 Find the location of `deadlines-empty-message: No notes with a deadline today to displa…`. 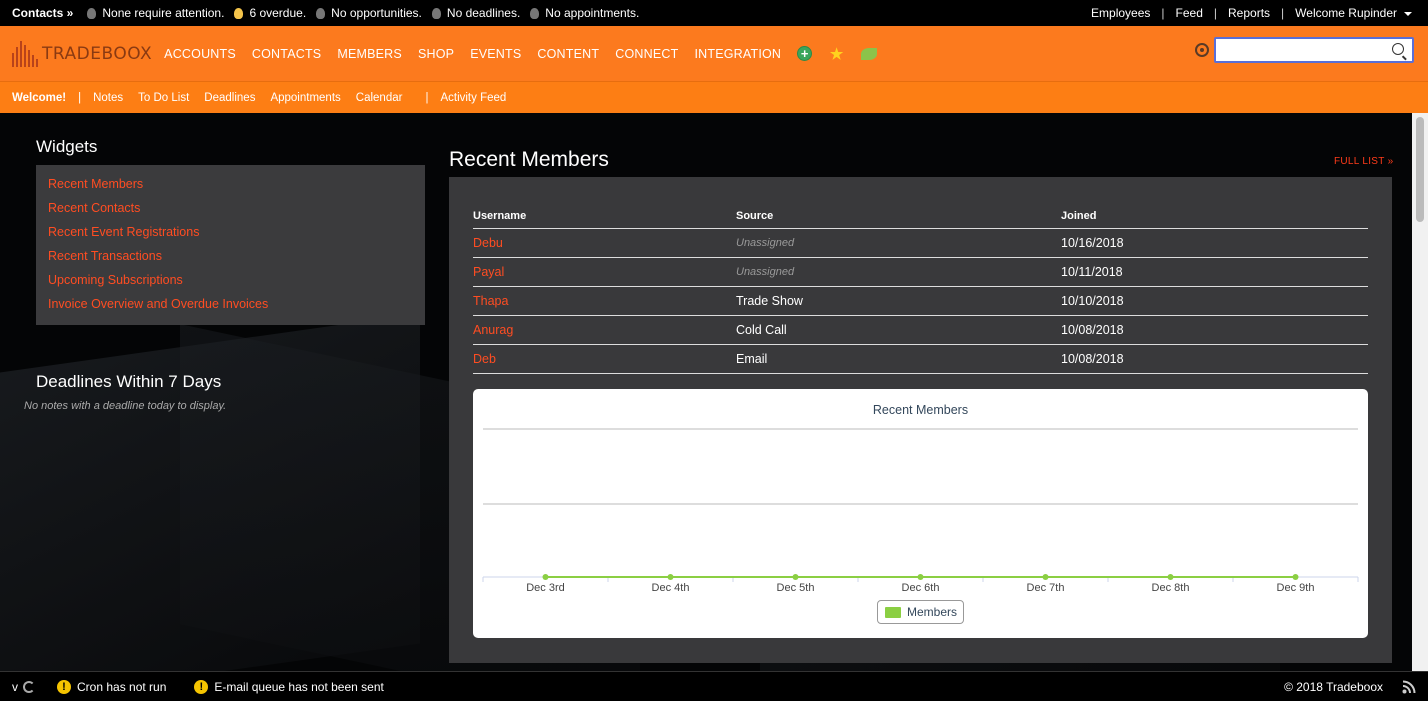

deadlines-empty-message: No notes with a deadline today to displa… is located at coordinates (125, 406).